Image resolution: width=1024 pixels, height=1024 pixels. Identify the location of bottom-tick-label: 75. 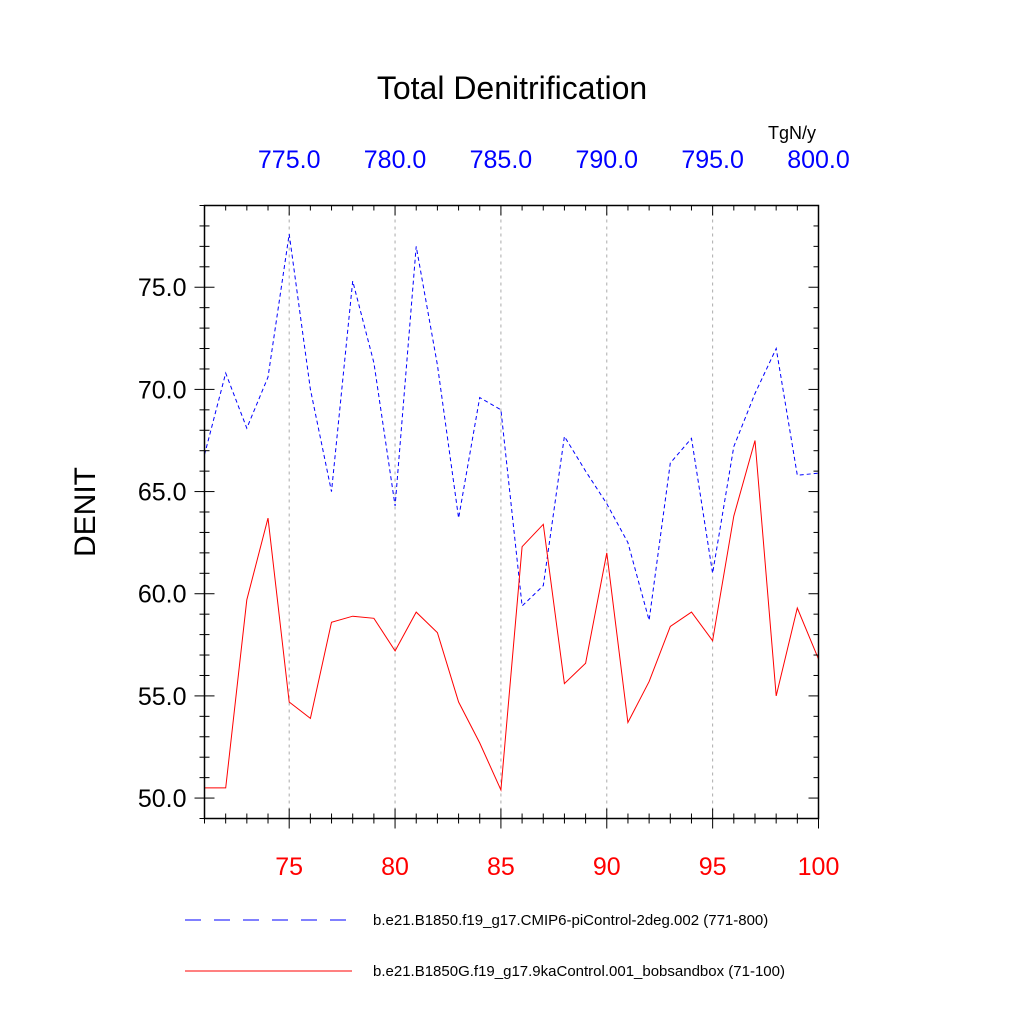
(289, 867).